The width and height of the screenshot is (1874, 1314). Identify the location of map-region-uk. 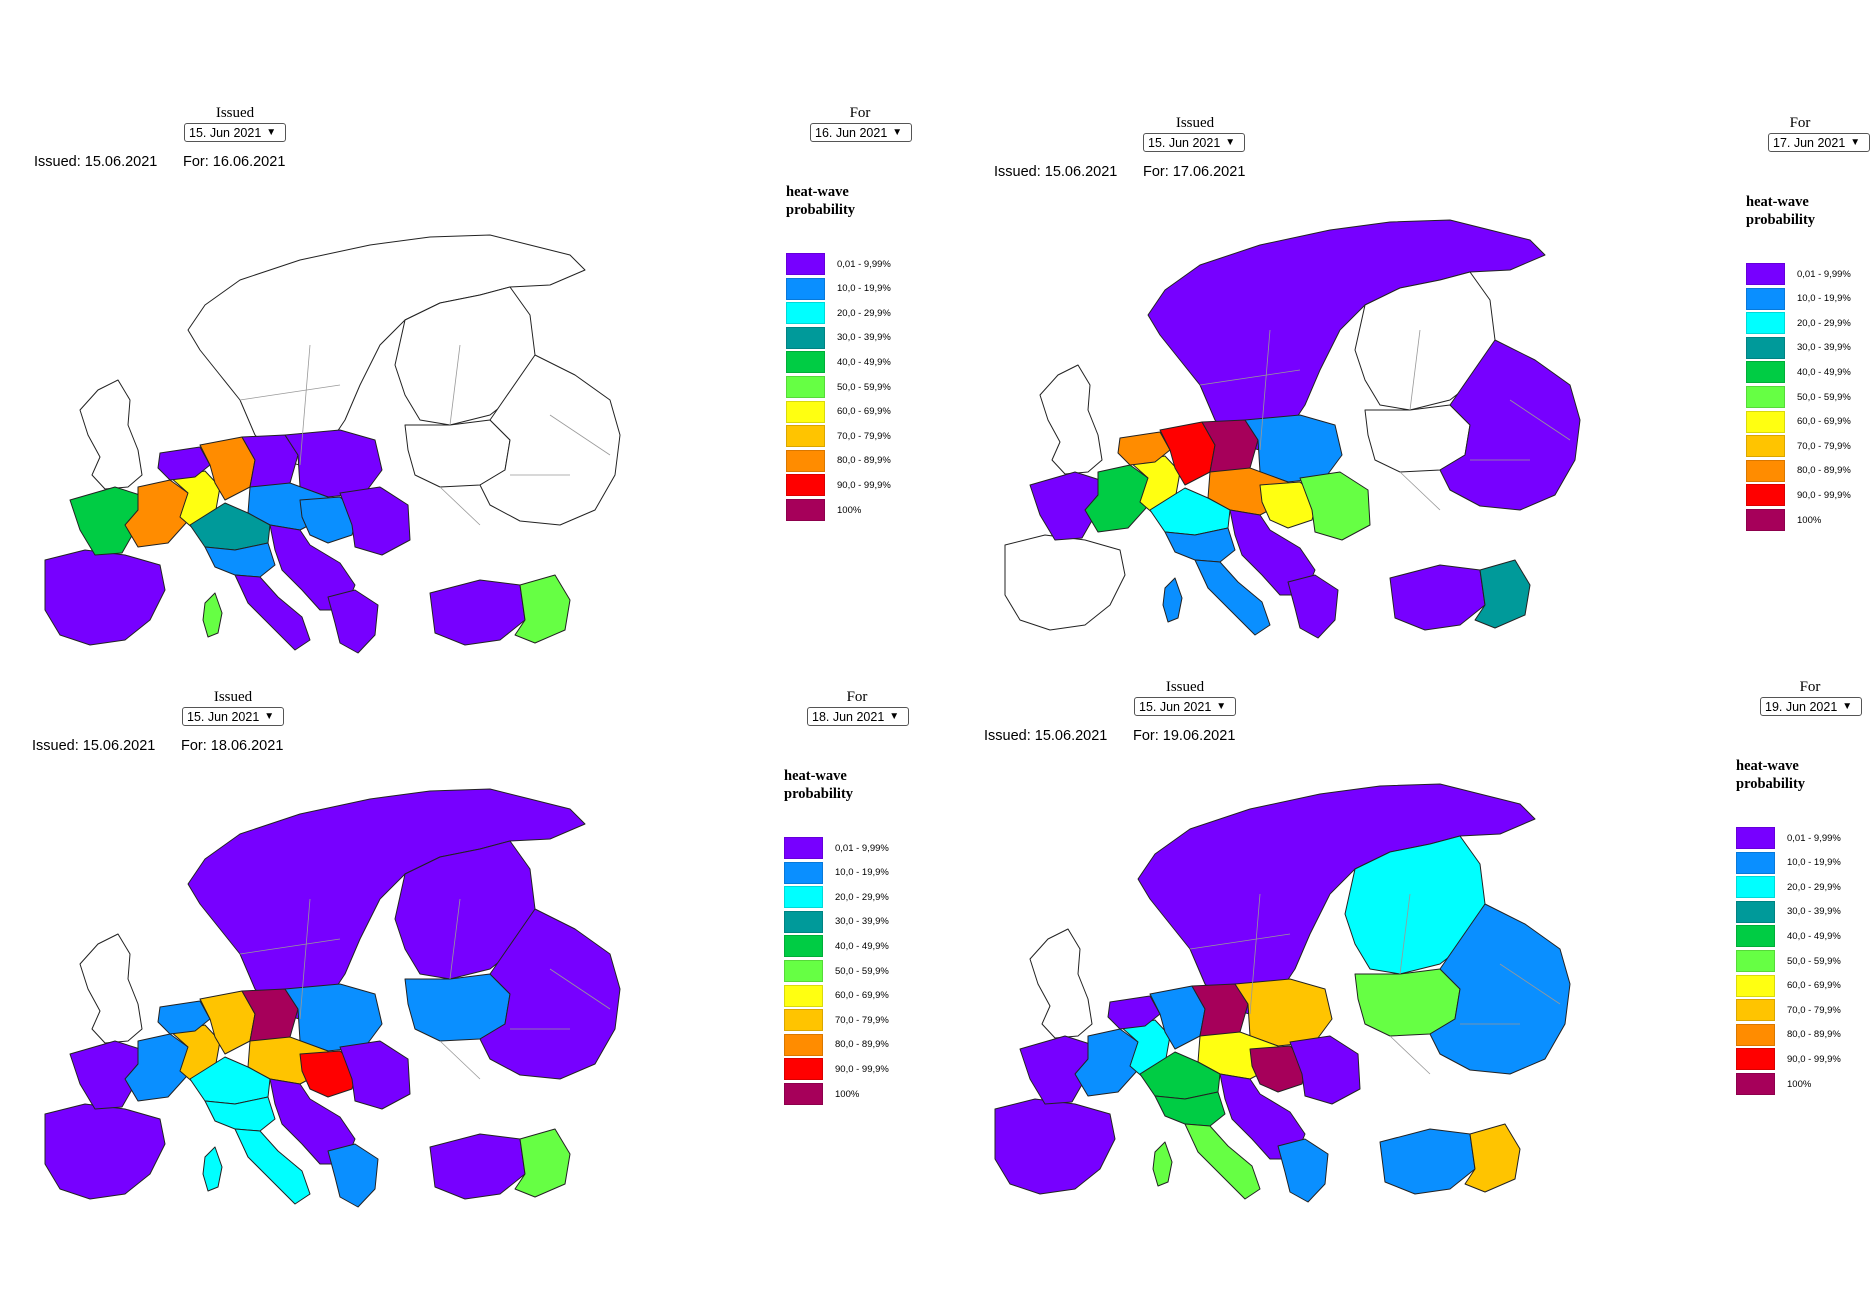
(111, 988).